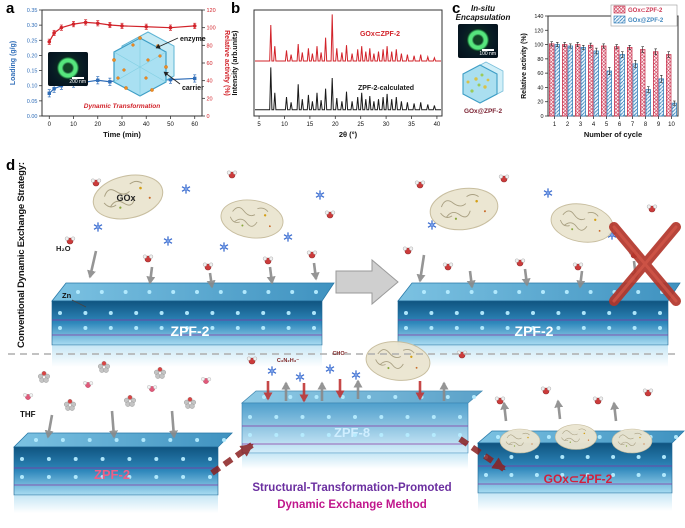  Describe the element at coordinates (619, 19) in the screenshot. I see `legend-swatch` at that location.